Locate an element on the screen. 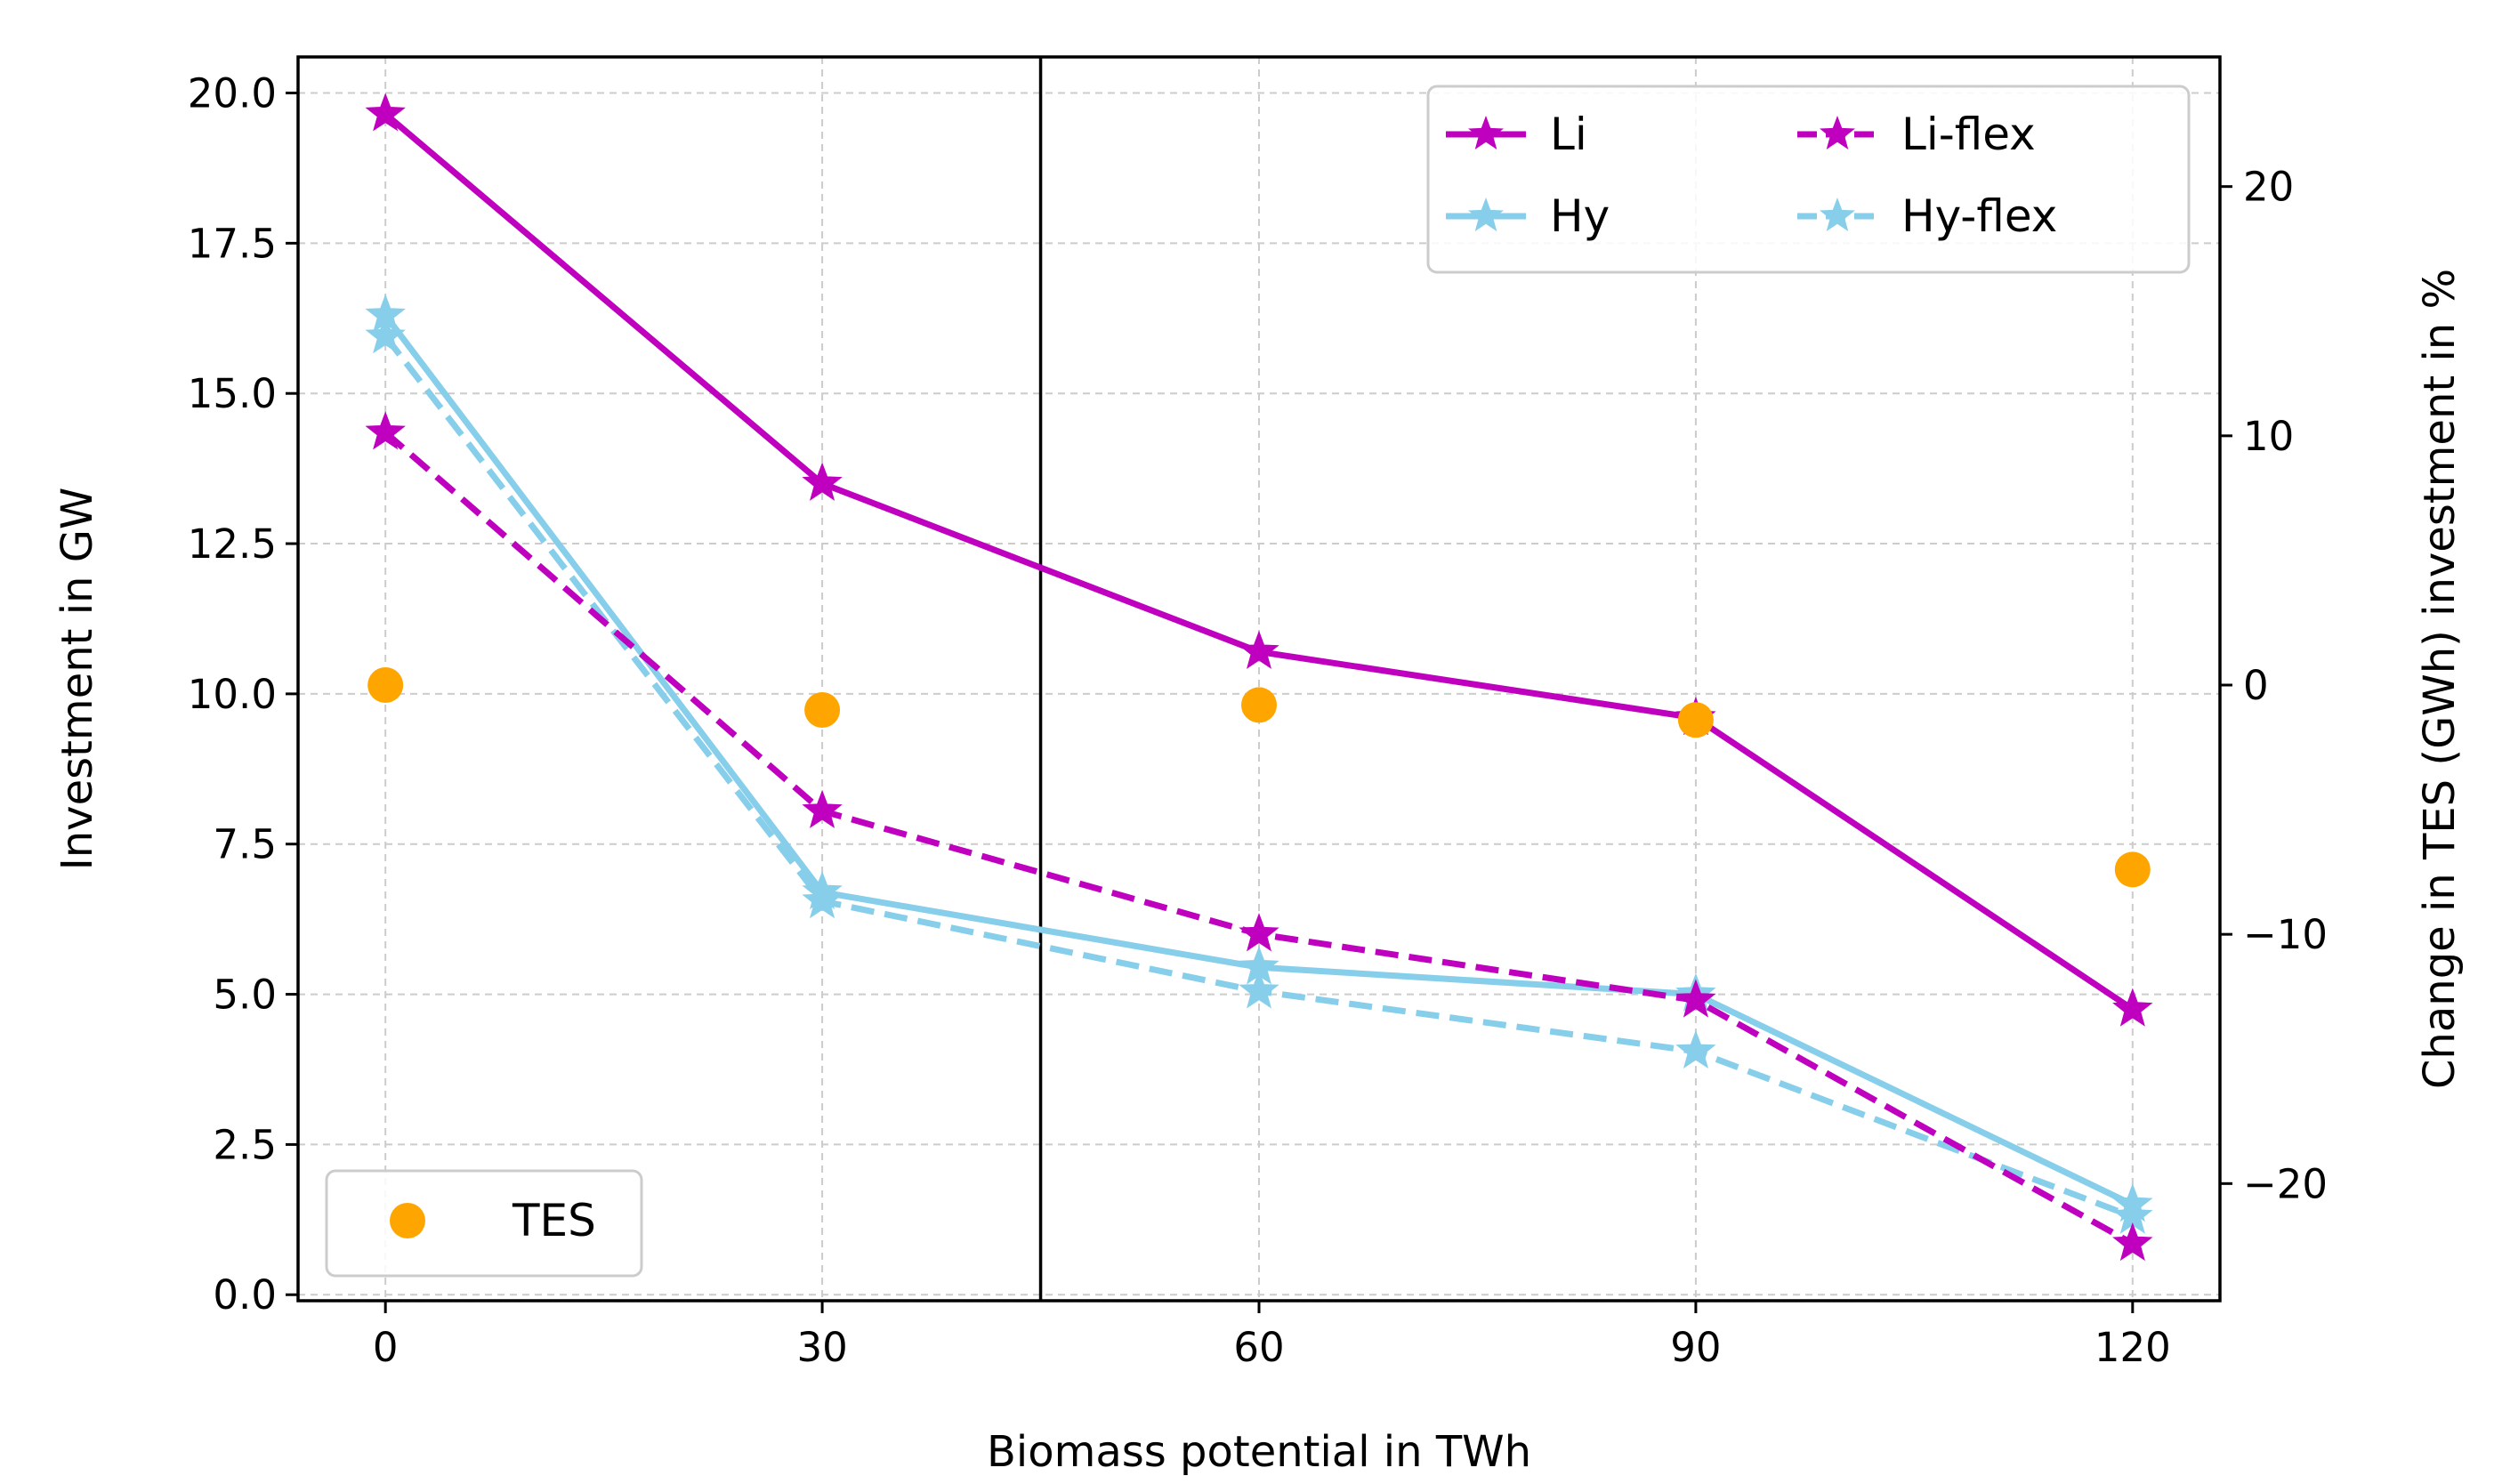  legend-swatch-marker-li-flex is located at coordinates (1837, 132).